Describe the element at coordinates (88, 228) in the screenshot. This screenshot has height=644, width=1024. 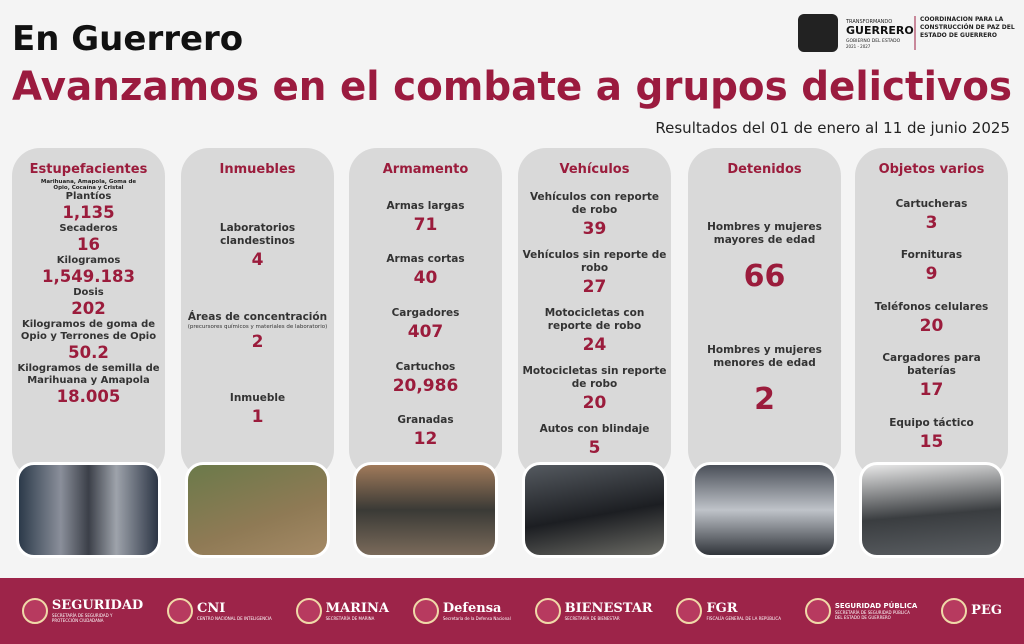
I see `item-label: Secaderos` at that location.